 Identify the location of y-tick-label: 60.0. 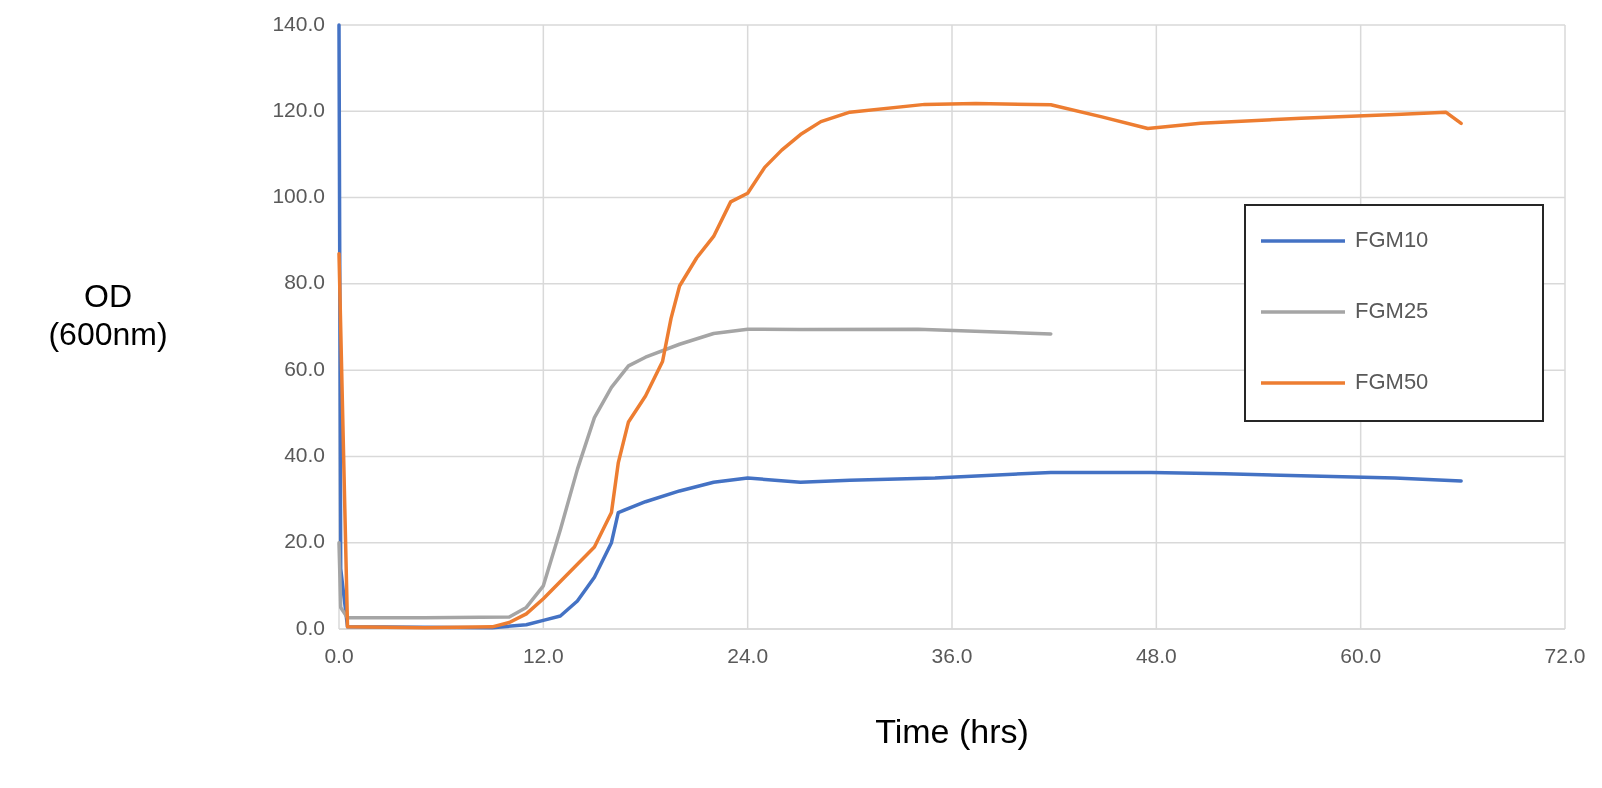
(304, 368).